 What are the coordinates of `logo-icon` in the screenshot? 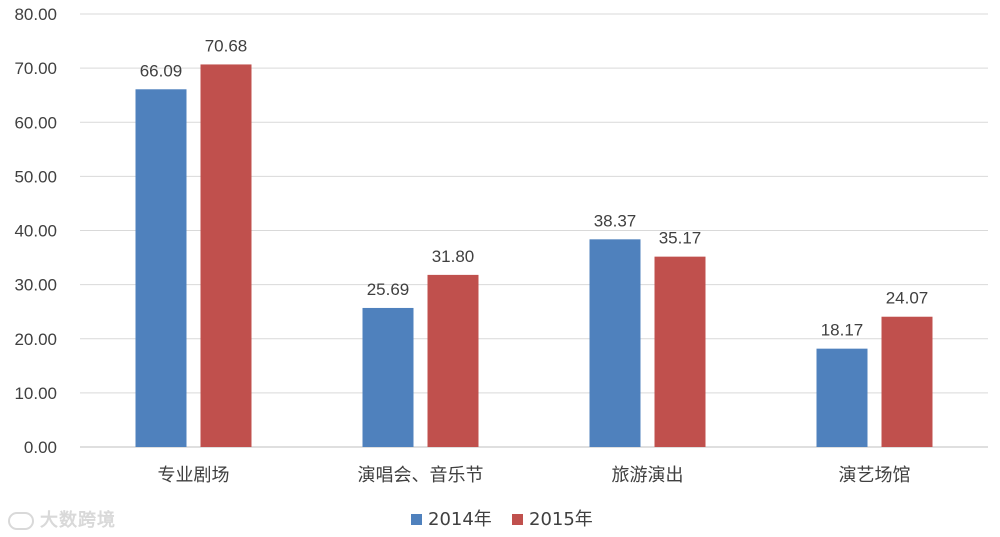 It's located at (21, 521).